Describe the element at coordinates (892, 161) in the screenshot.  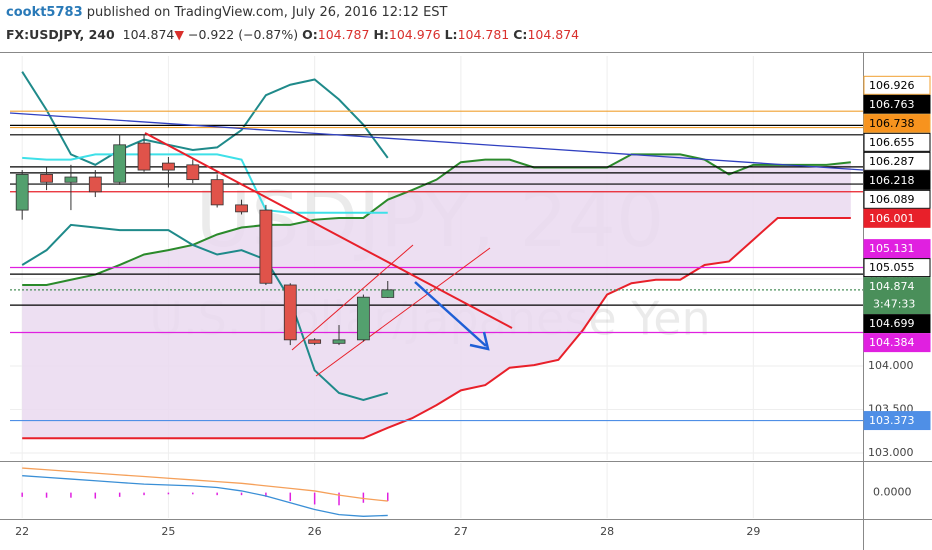
I see `price-label: 106.287` at that location.